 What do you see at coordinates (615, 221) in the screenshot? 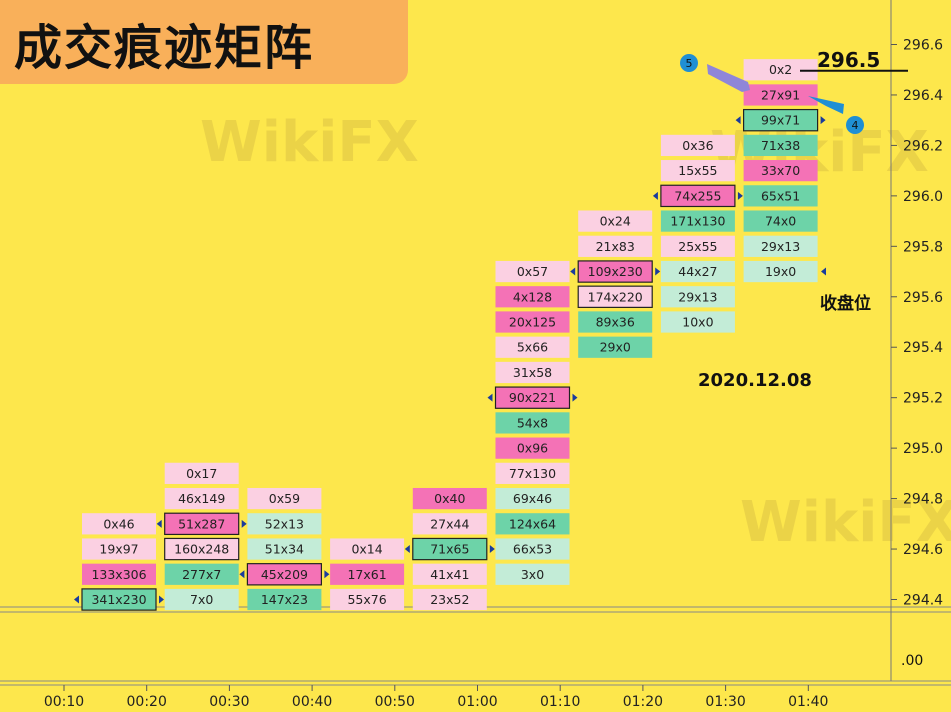
I see `footprint-cell-label: 0x24` at bounding box center [615, 221].